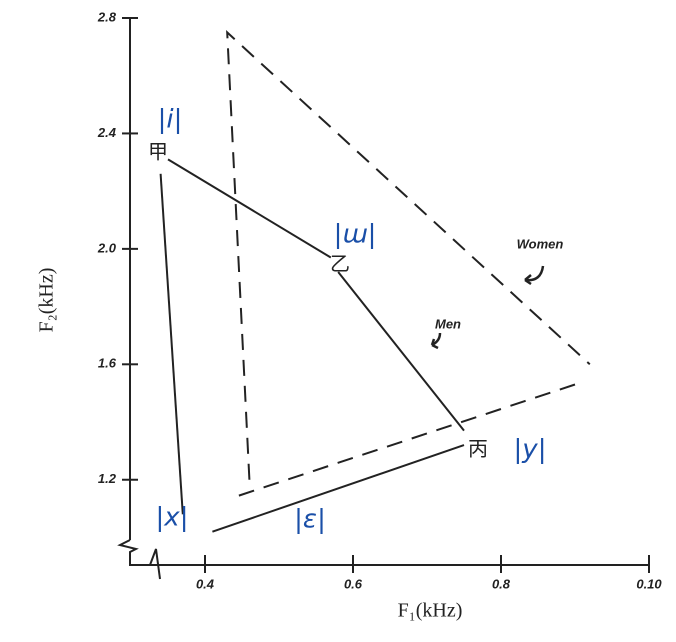 This screenshot has height=642, width=676. Describe the element at coordinates (478, 449) in the screenshot. I see `vowel-label: 丙` at that location.